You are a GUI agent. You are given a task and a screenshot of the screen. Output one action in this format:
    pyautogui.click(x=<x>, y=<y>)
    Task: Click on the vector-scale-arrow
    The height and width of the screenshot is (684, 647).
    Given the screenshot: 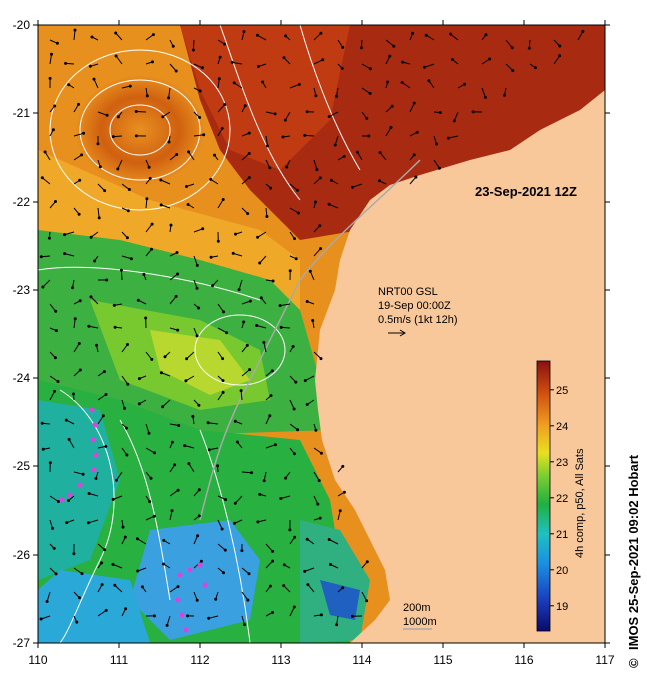 What is the action you would take?
    pyautogui.click(x=397, y=333)
    